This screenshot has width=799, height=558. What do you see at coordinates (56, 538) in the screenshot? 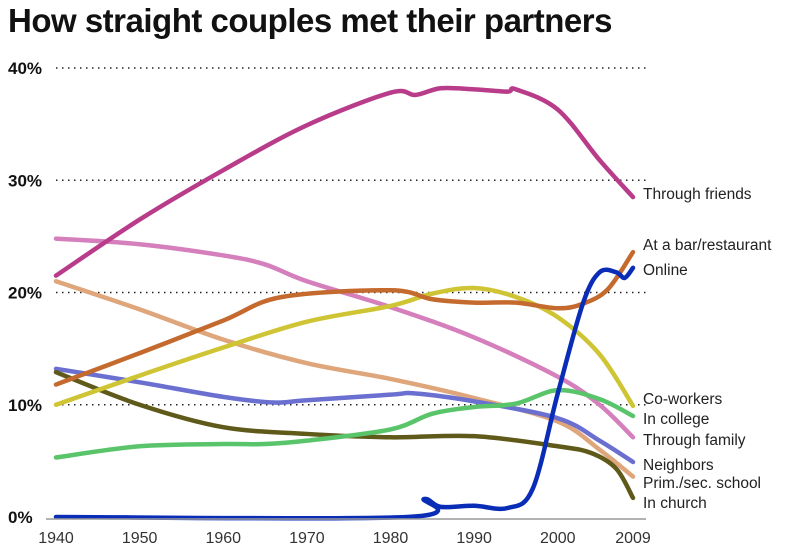
I see `x-tick-label: 1940` at bounding box center [56, 538].